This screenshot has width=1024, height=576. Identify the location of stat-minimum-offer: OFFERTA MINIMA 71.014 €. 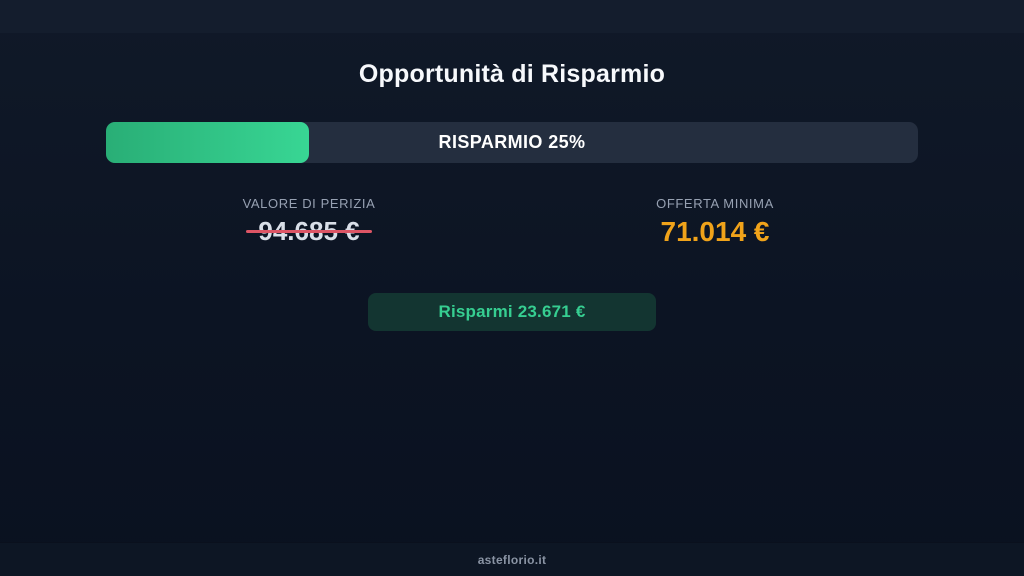
(715, 222).